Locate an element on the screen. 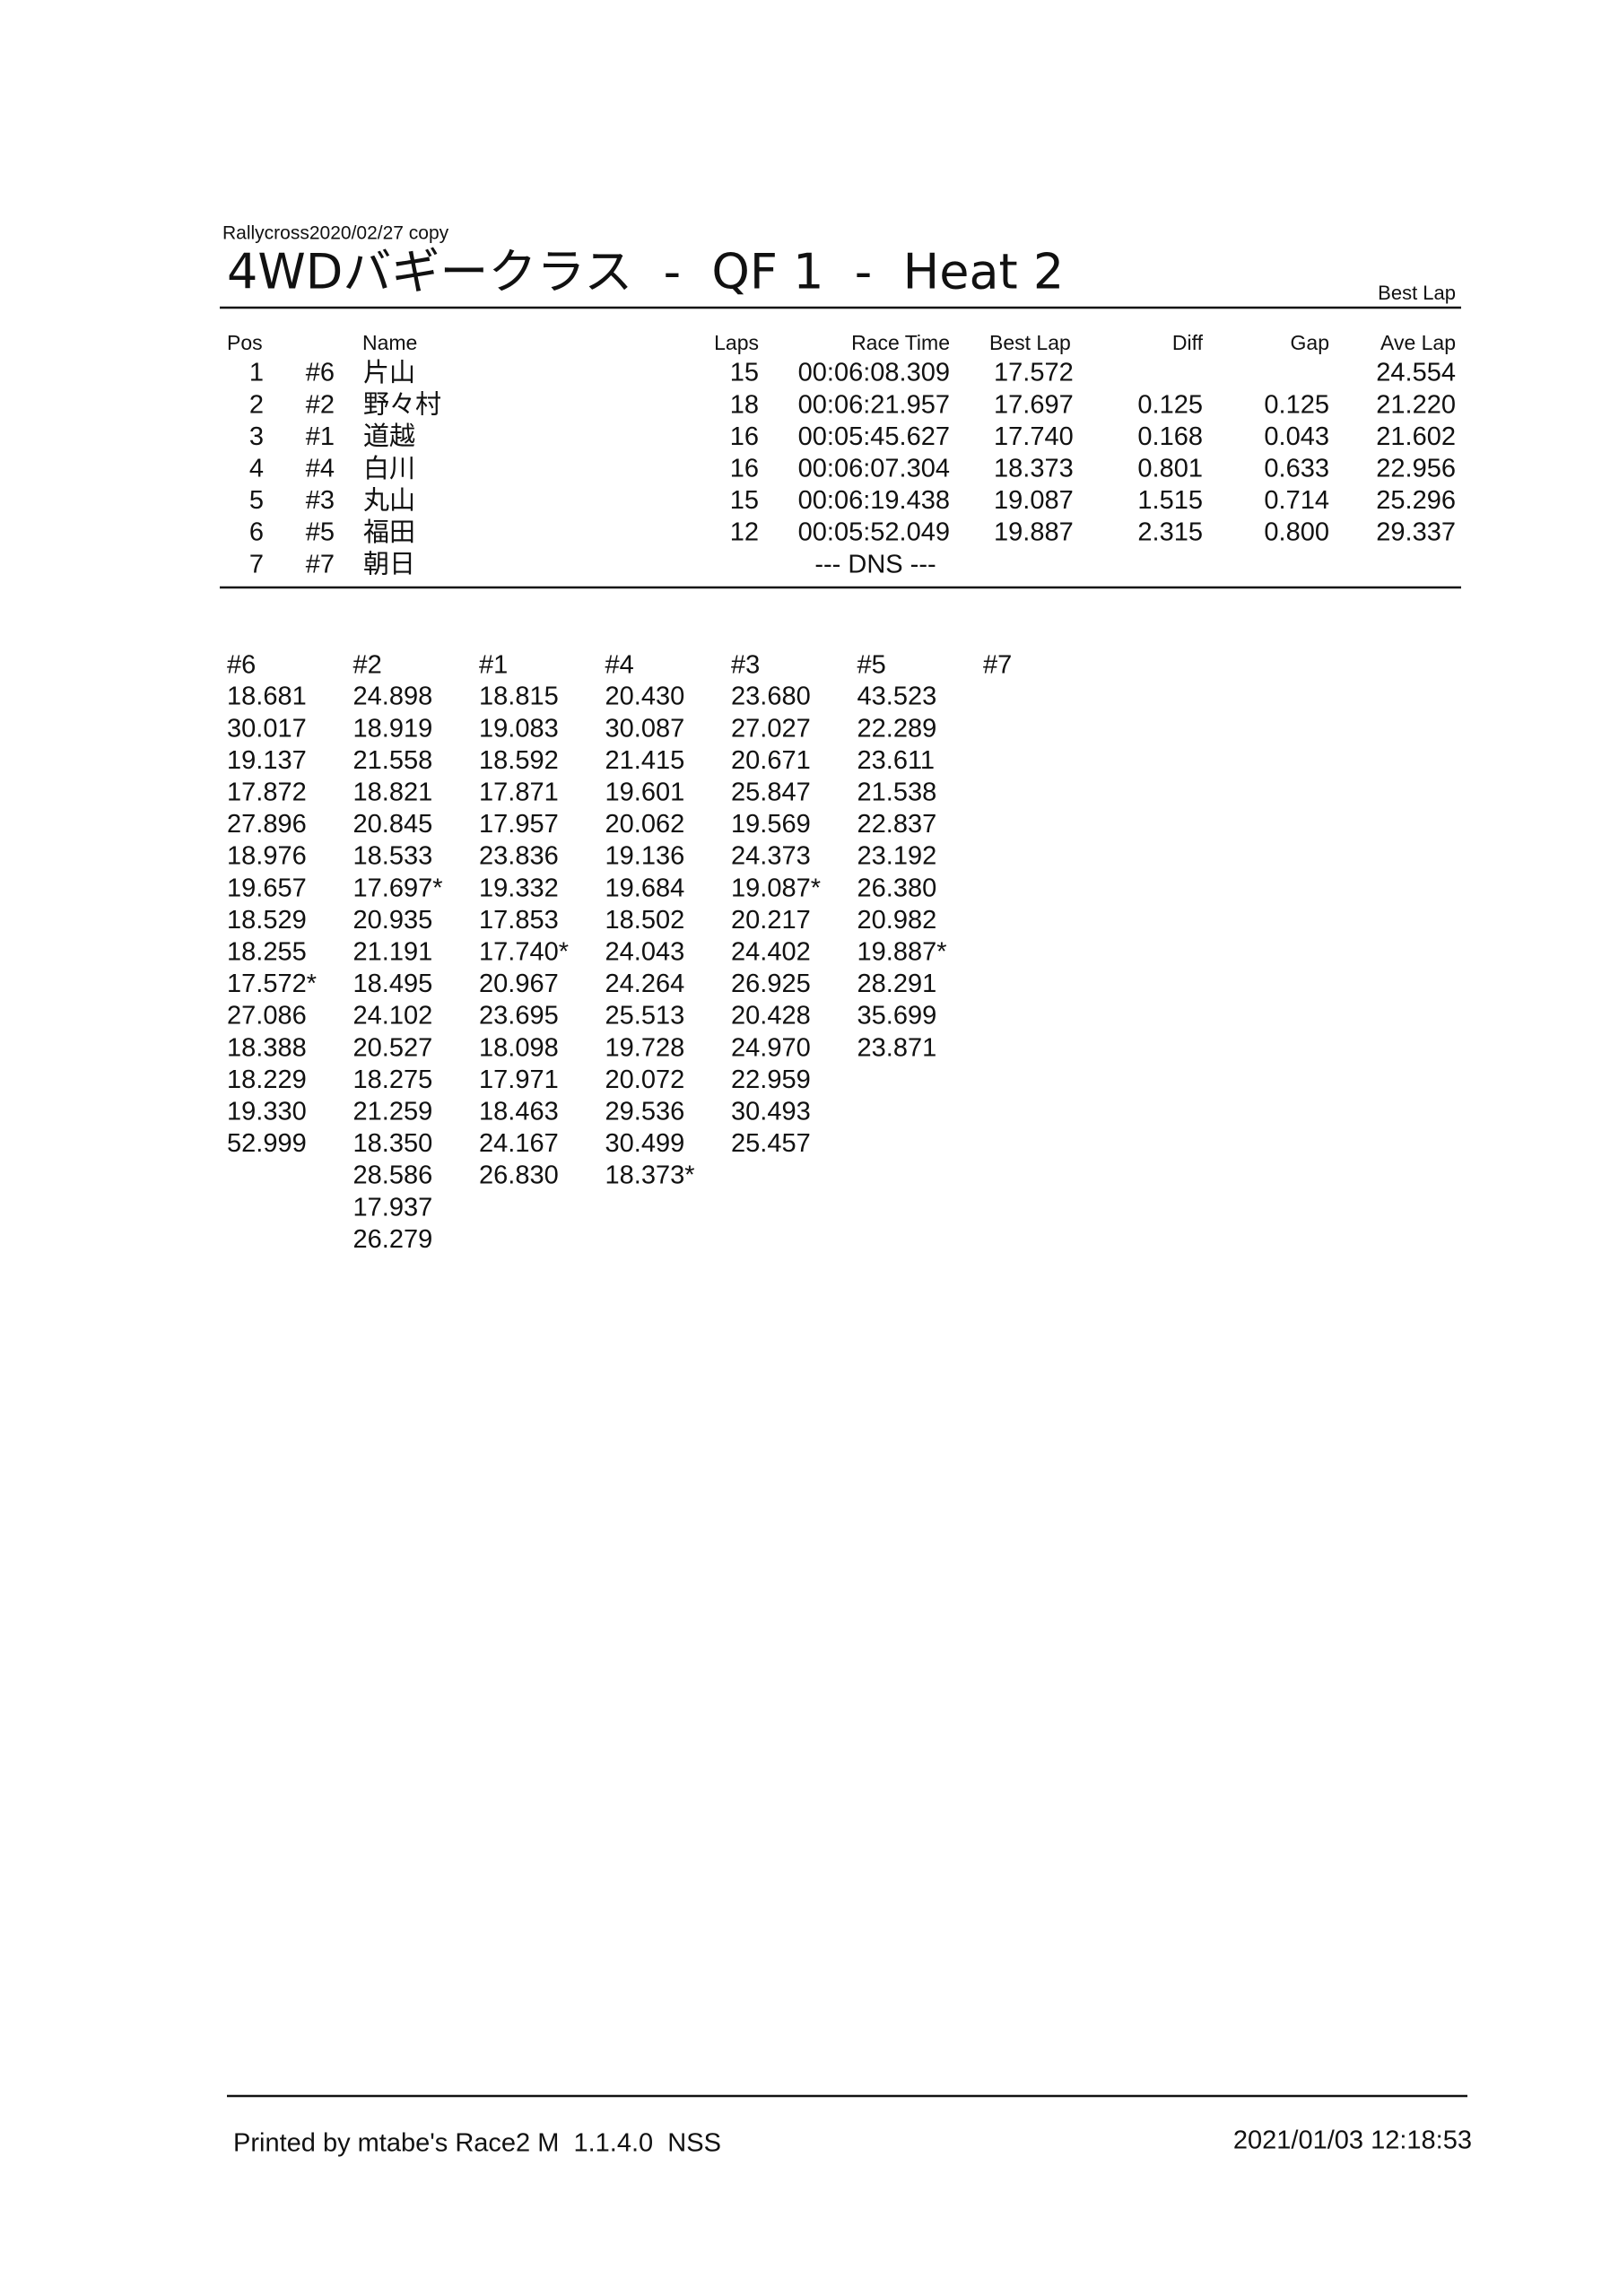  lap-time: 29.536 is located at coordinates (645, 1111).